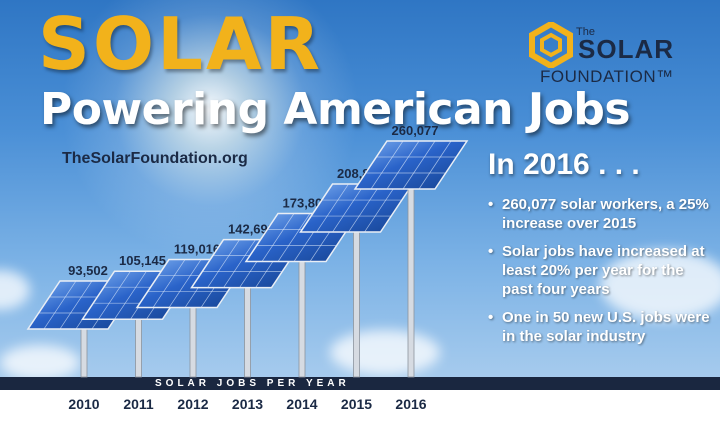  I want to click on website-link: TheSolarFoundation.org, so click(155, 158).